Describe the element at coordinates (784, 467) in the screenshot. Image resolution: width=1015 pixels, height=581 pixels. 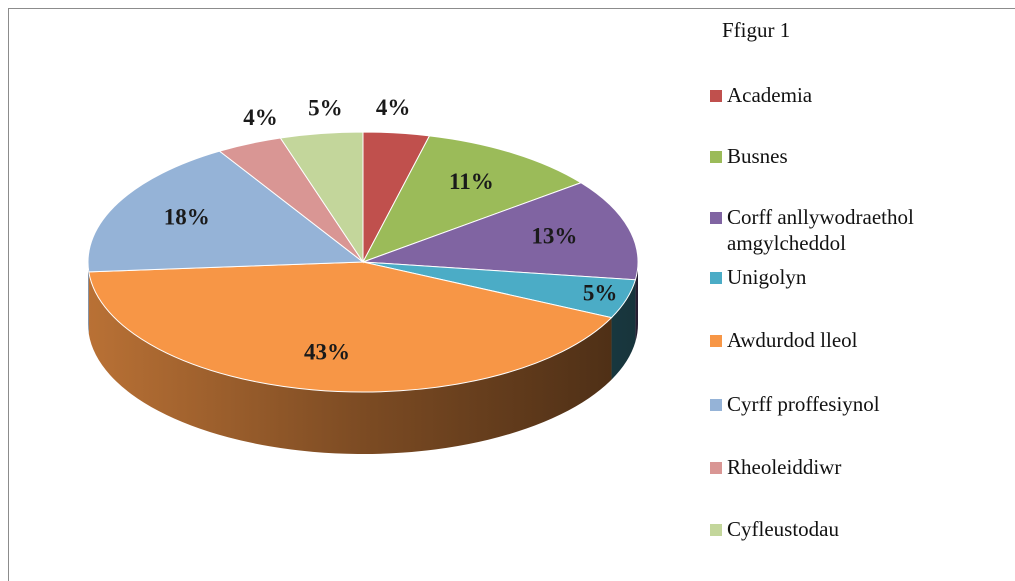
I see `legend-label: Rheoleiddiwr` at that location.